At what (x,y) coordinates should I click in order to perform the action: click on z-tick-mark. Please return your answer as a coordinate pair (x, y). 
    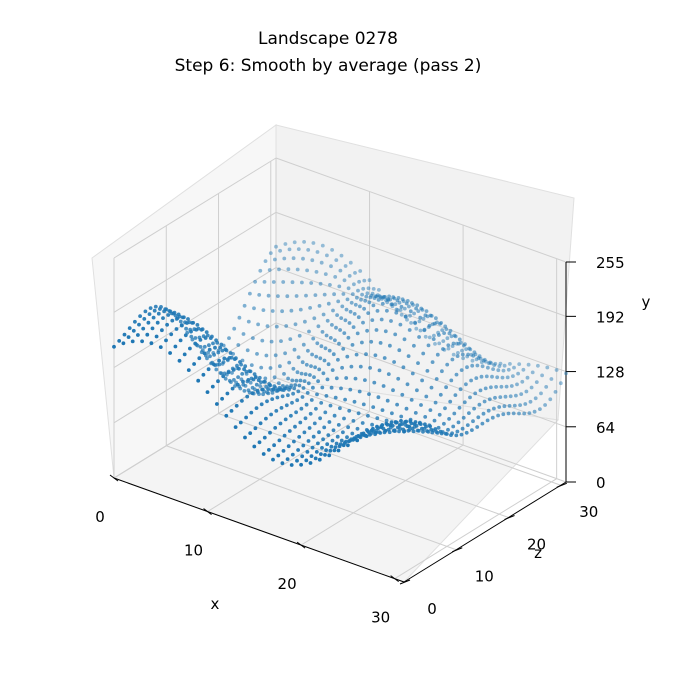
    Looking at the image, I should click on (561, 485).